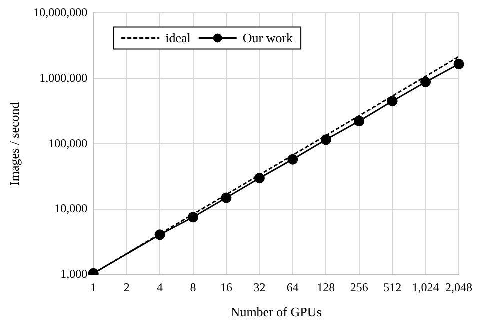  What do you see at coordinates (160, 287) in the screenshot?
I see `x-tick-label: 4` at bounding box center [160, 287].